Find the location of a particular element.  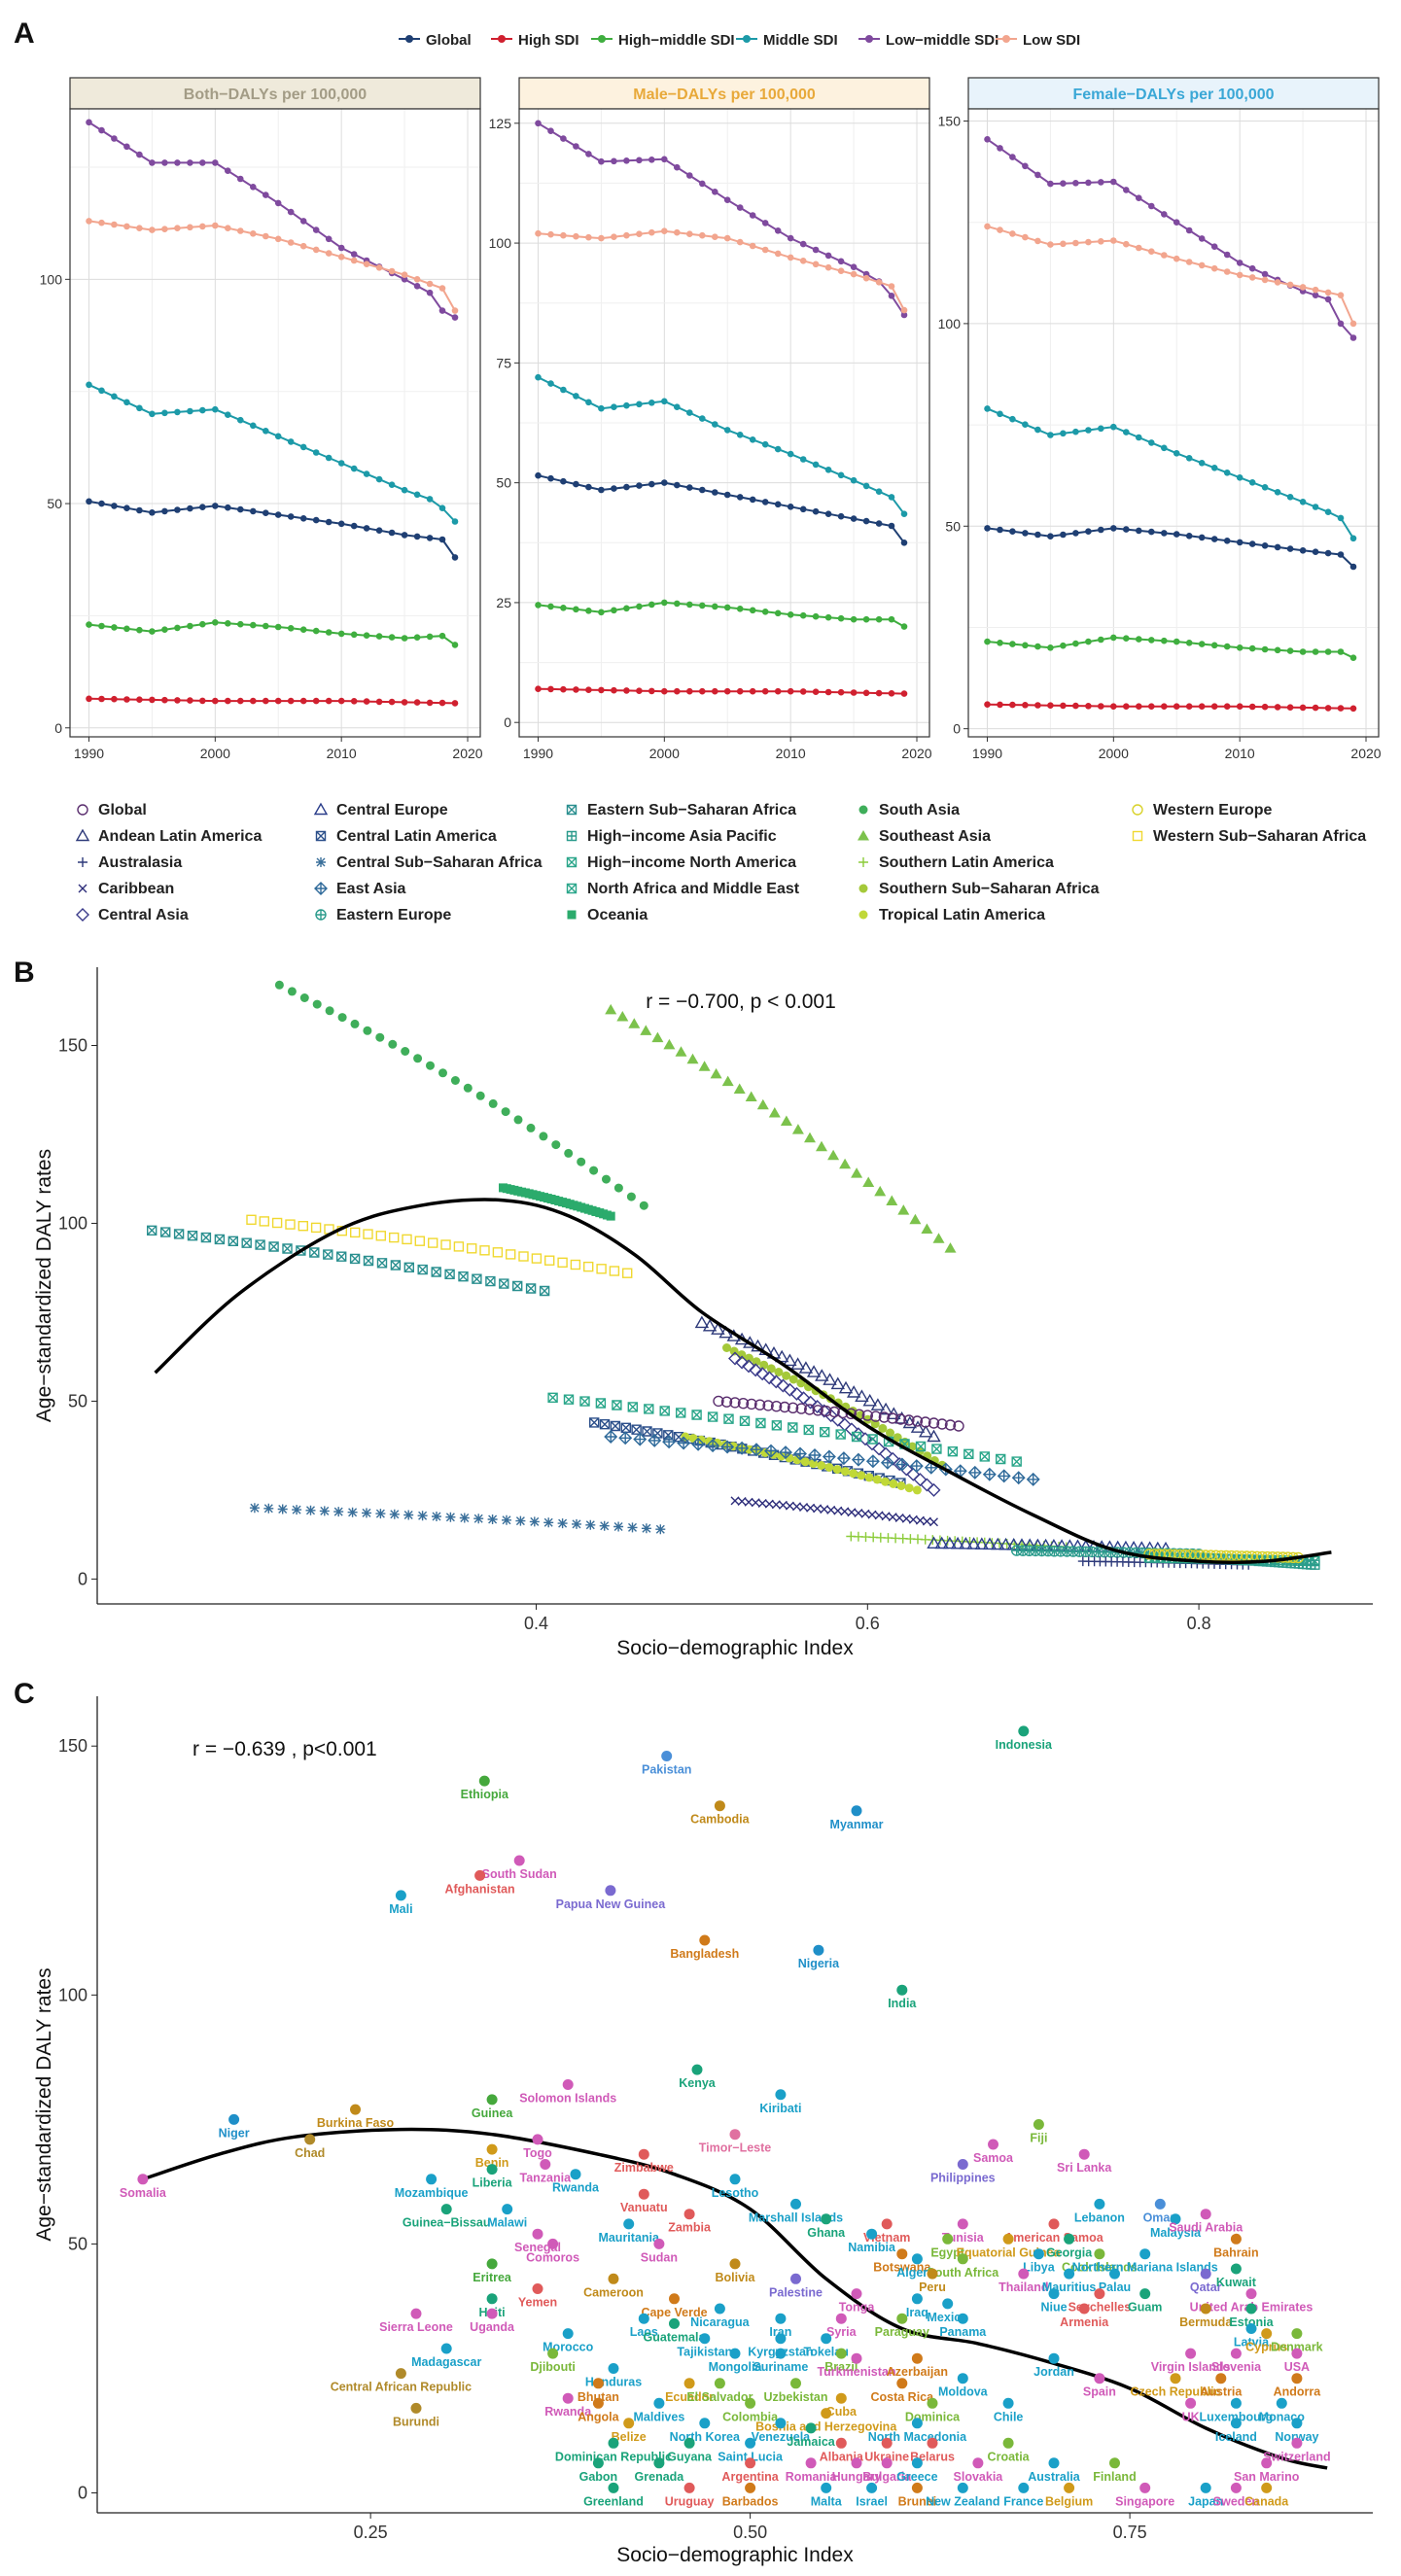

country-croatia: Croatia is located at coordinates (1009, 2450).